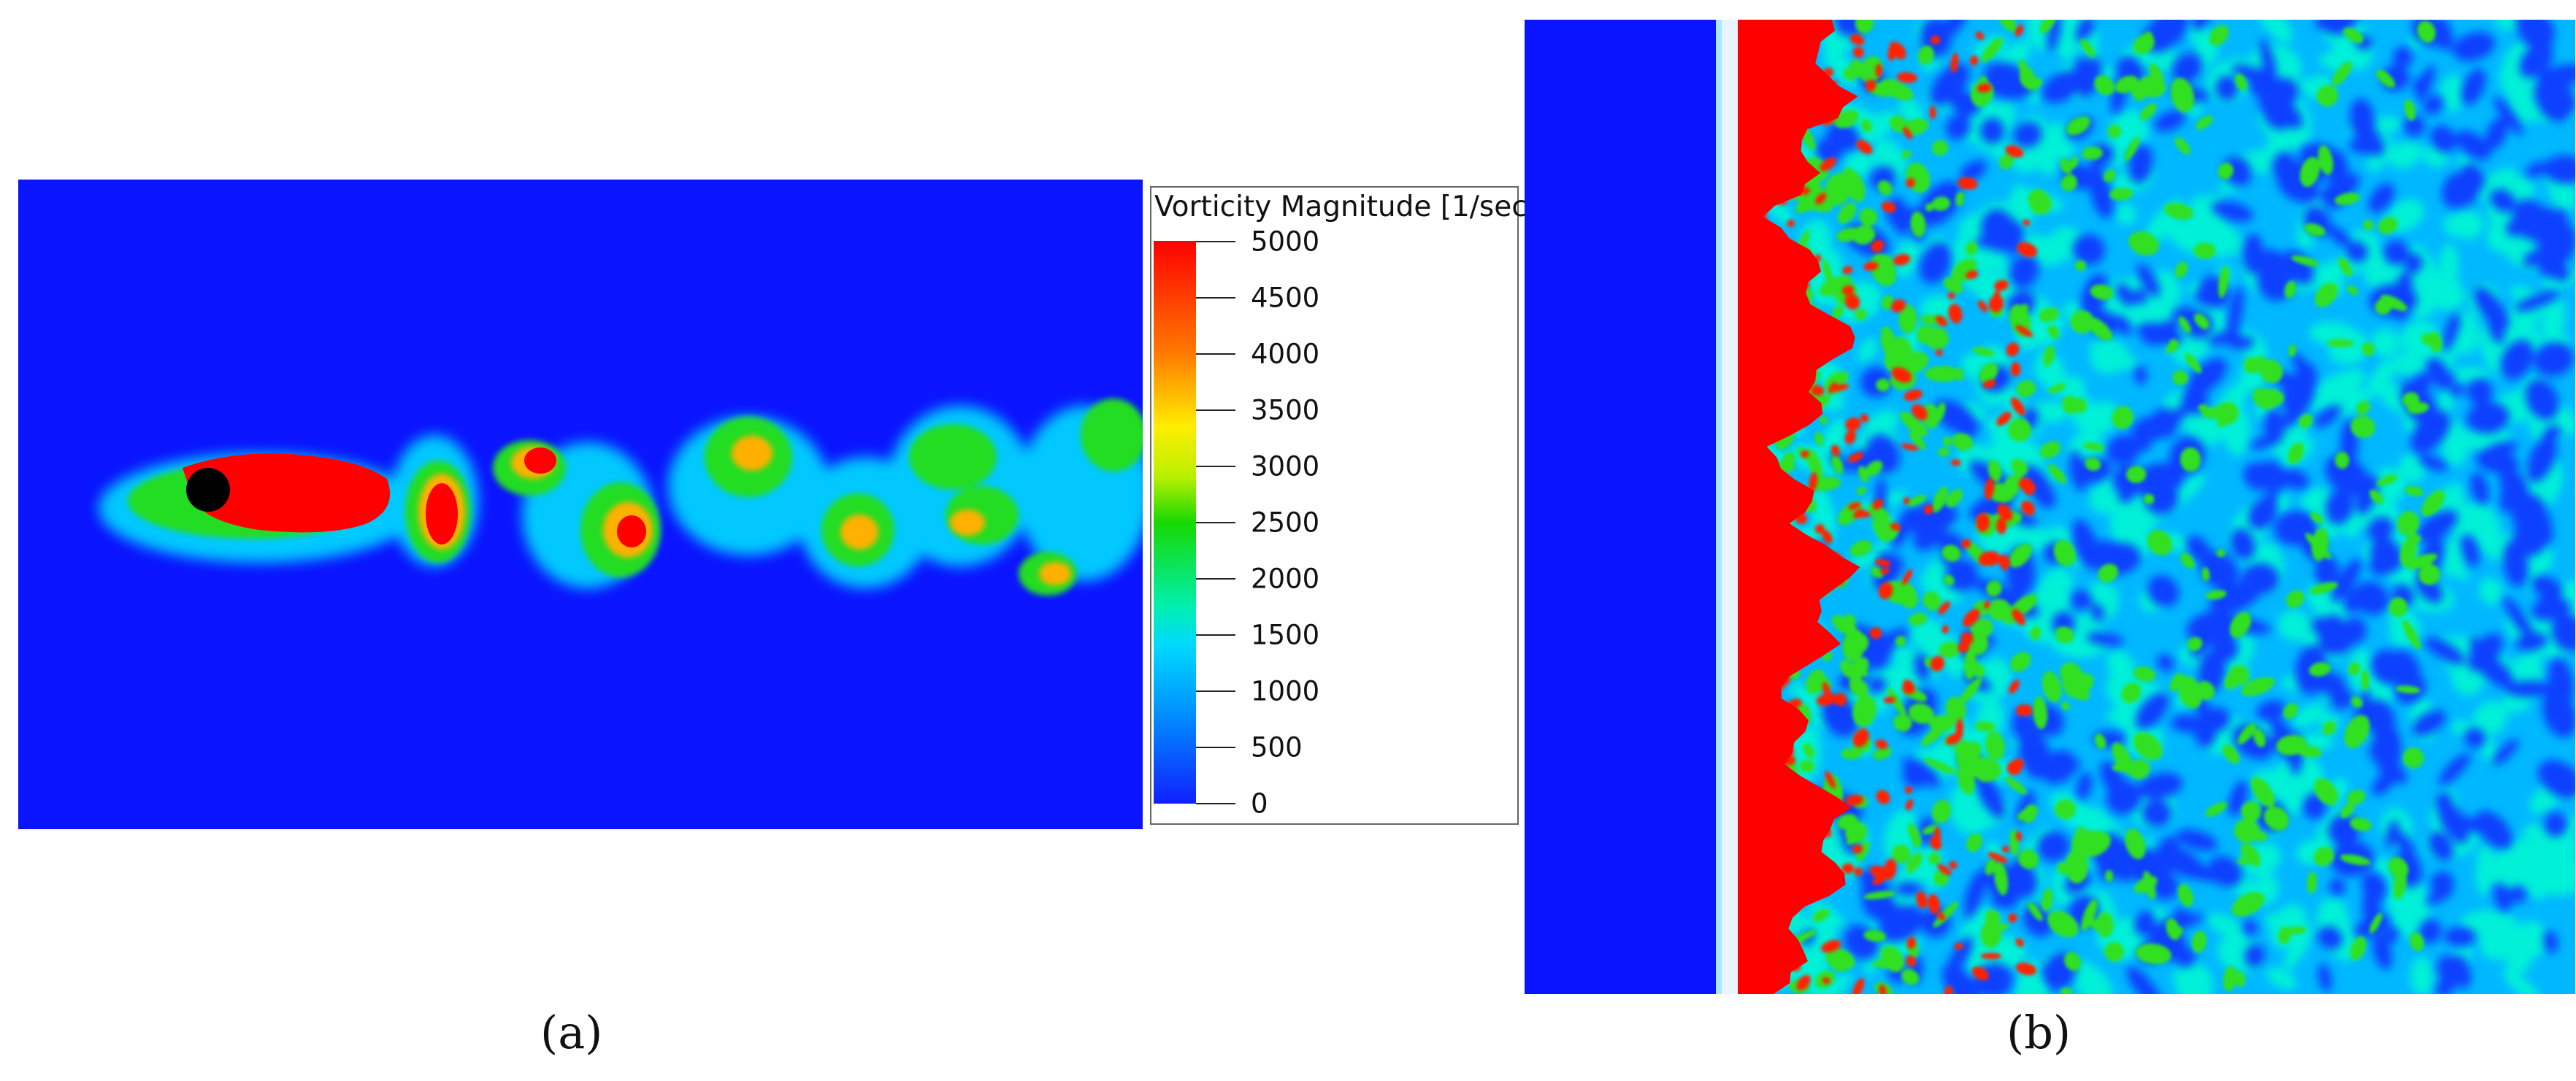  Describe the element at coordinates (1277, 747) in the screenshot. I see `legend-tick-label: 500` at that location.